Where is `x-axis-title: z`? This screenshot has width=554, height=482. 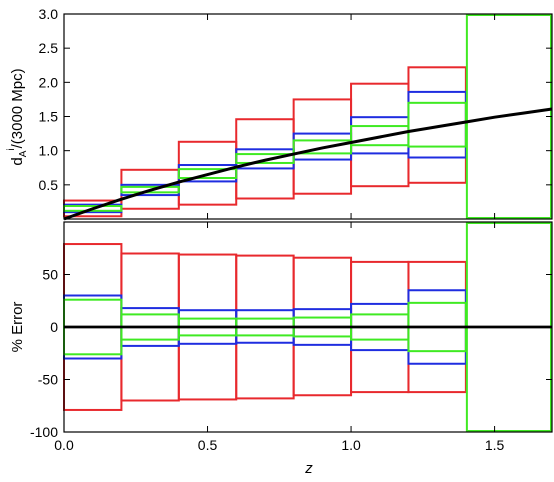
x-axis-title: z is located at coordinates (308, 468).